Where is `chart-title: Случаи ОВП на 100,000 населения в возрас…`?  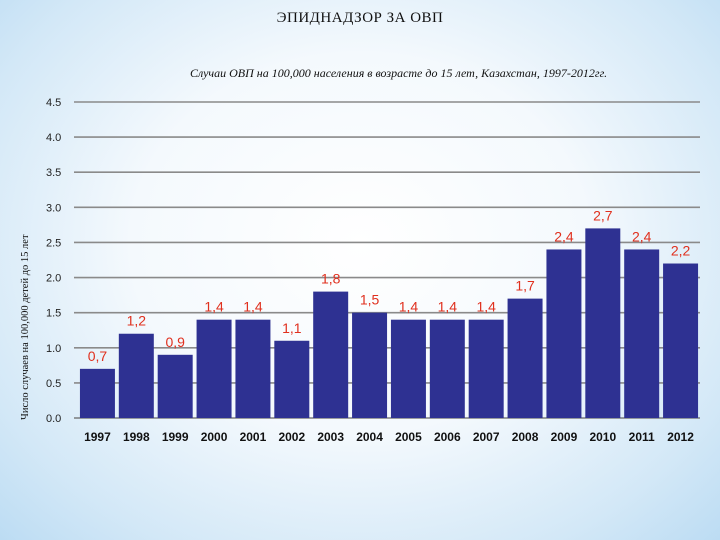
chart-title: Случаи ОВП на 100,000 населения в возрас… is located at coordinates (399, 73).